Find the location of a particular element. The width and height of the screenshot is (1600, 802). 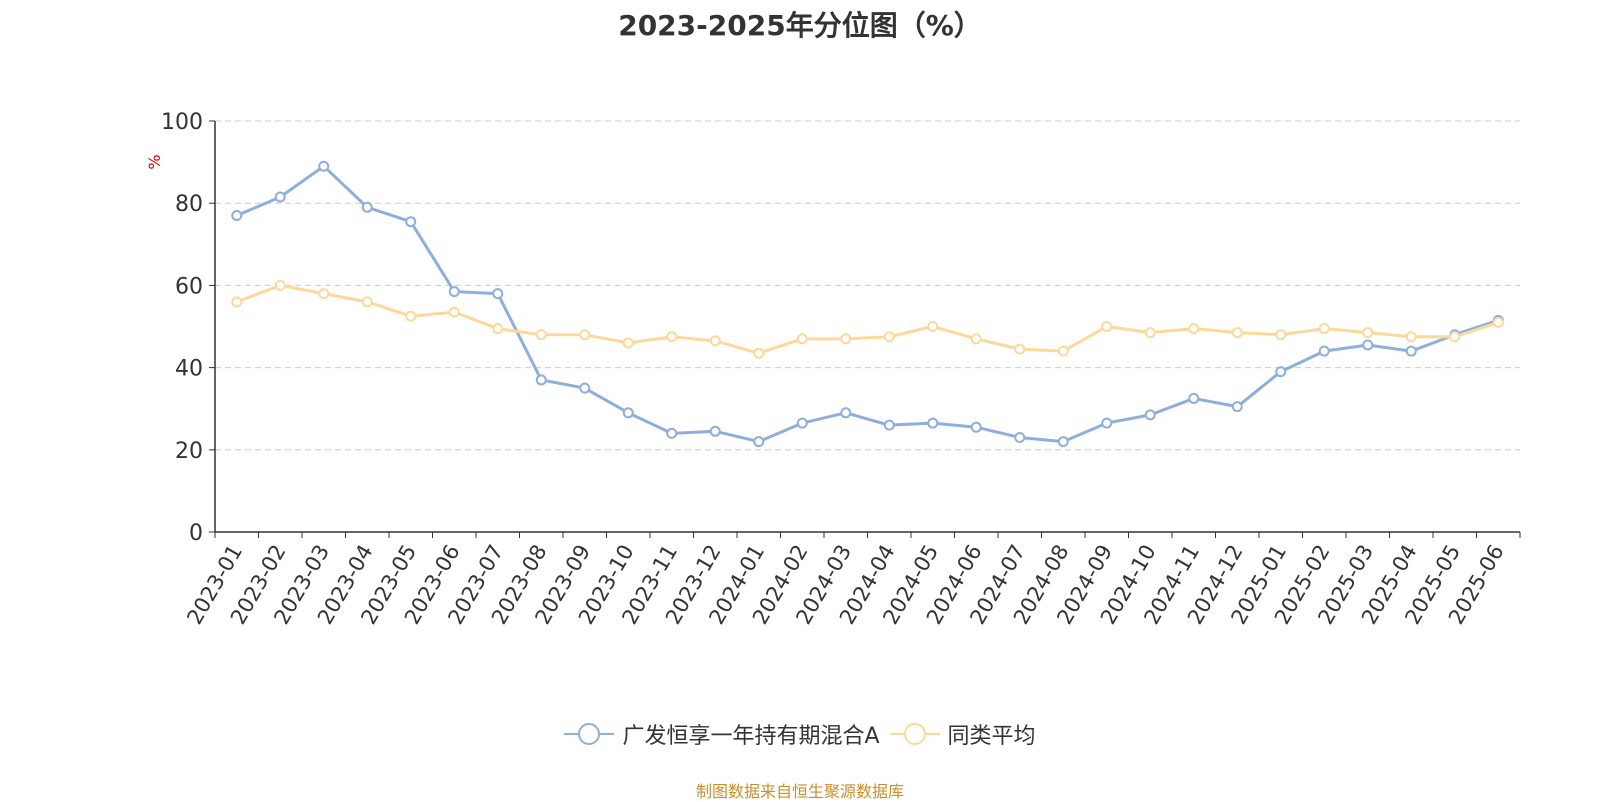

chart-title: 2023-2025年分位图（%） is located at coordinates (800, 25).